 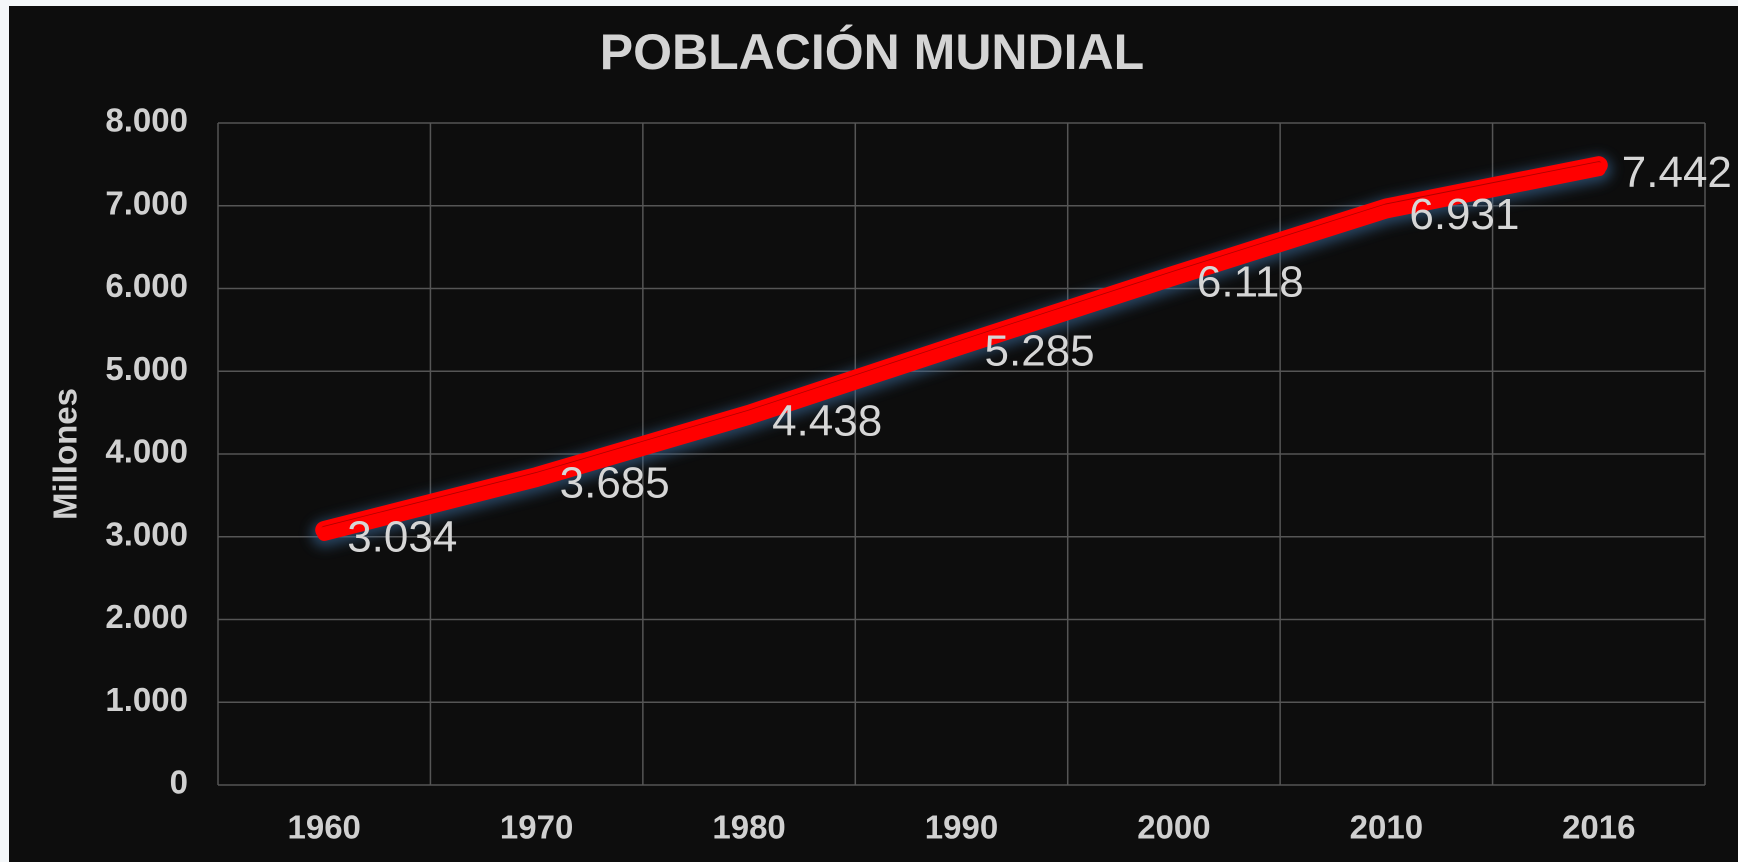 I want to click on data-label: 3.034, so click(x=402, y=537).